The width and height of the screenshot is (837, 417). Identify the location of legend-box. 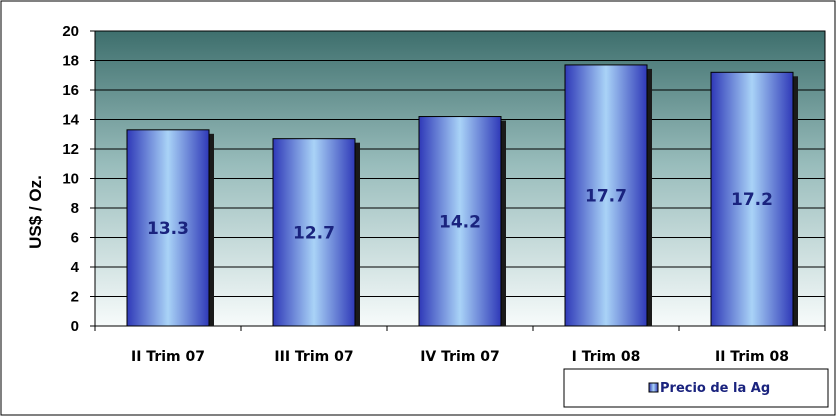
(696, 388).